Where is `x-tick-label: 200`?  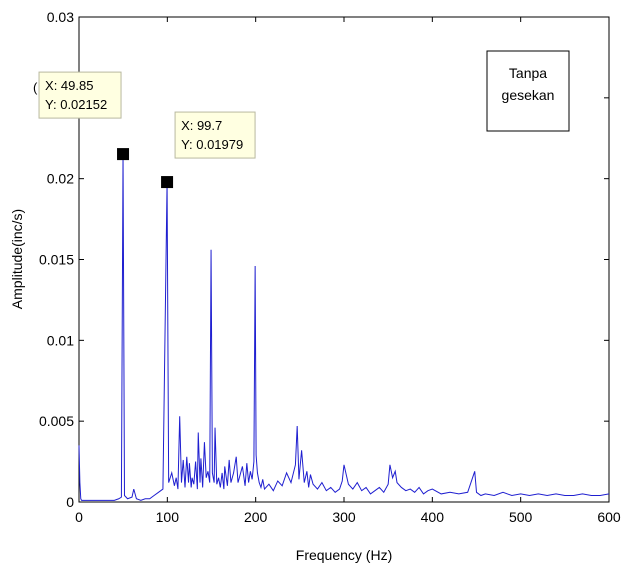 x-tick-label: 200 is located at coordinates (256, 517).